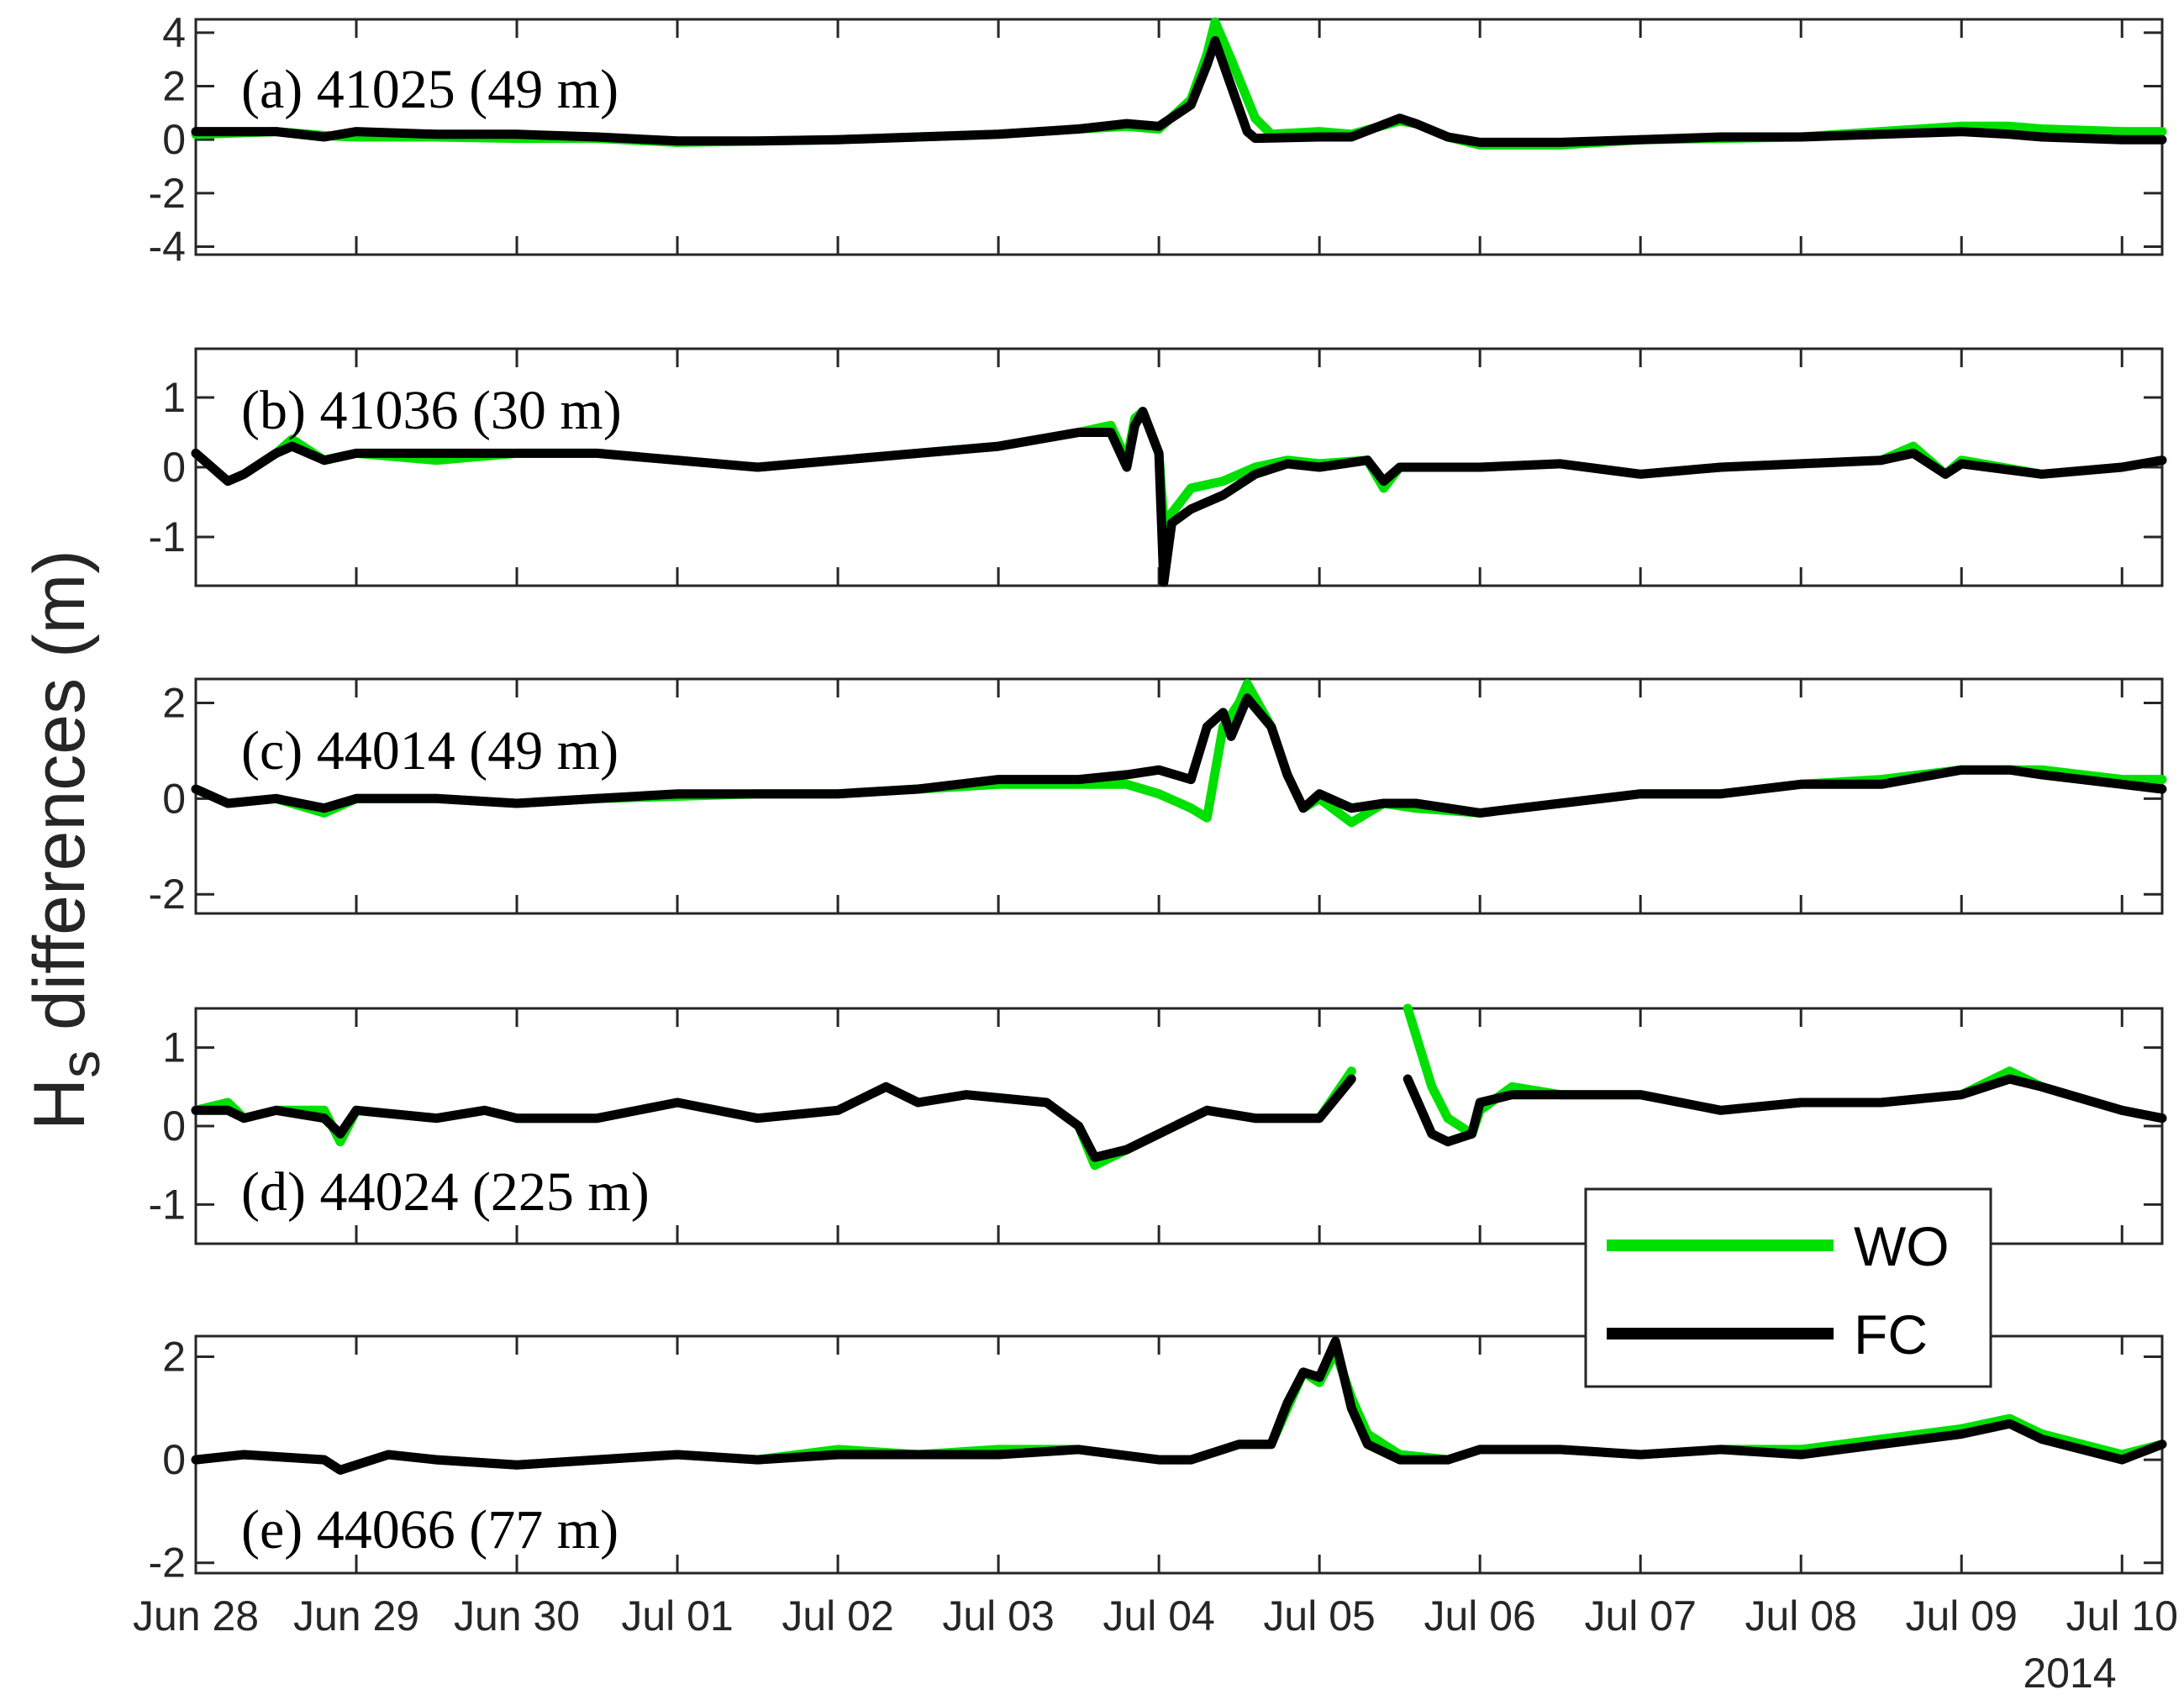  I want to click on legend-box, so click(1788, 1287).